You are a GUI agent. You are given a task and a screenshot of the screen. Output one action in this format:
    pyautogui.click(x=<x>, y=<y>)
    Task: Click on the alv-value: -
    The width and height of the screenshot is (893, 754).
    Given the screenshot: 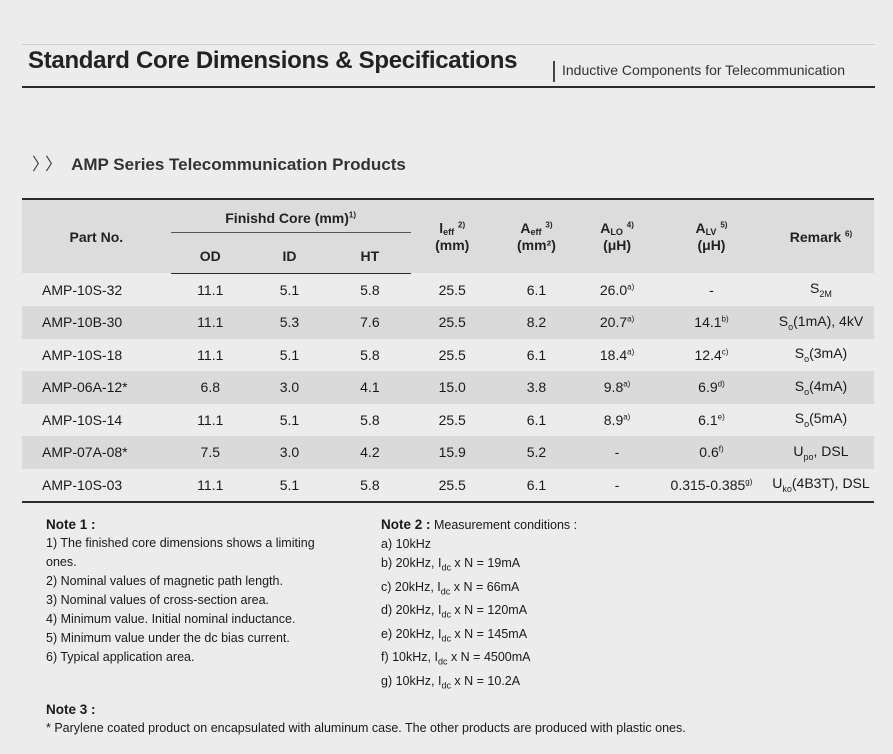 What is the action you would take?
    pyautogui.click(x=711, y=289)
    